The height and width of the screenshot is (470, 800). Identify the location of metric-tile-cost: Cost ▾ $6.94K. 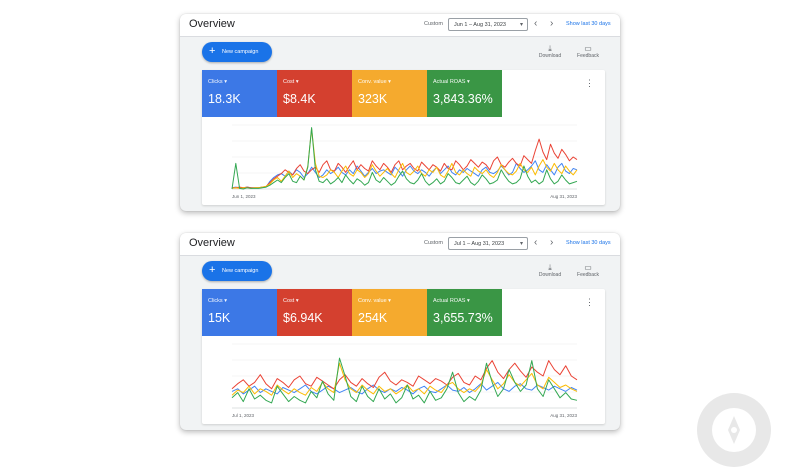
(314, 312).